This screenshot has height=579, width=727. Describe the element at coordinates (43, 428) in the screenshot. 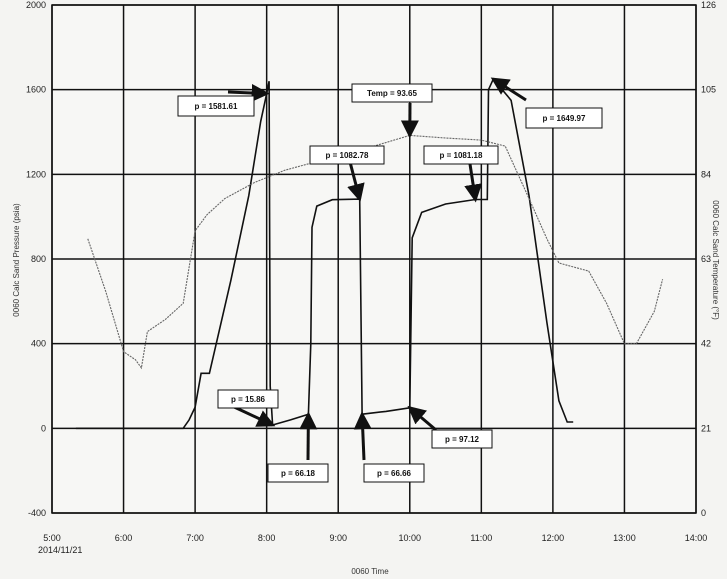

I see `y-left-tick-label: 0` at that location.